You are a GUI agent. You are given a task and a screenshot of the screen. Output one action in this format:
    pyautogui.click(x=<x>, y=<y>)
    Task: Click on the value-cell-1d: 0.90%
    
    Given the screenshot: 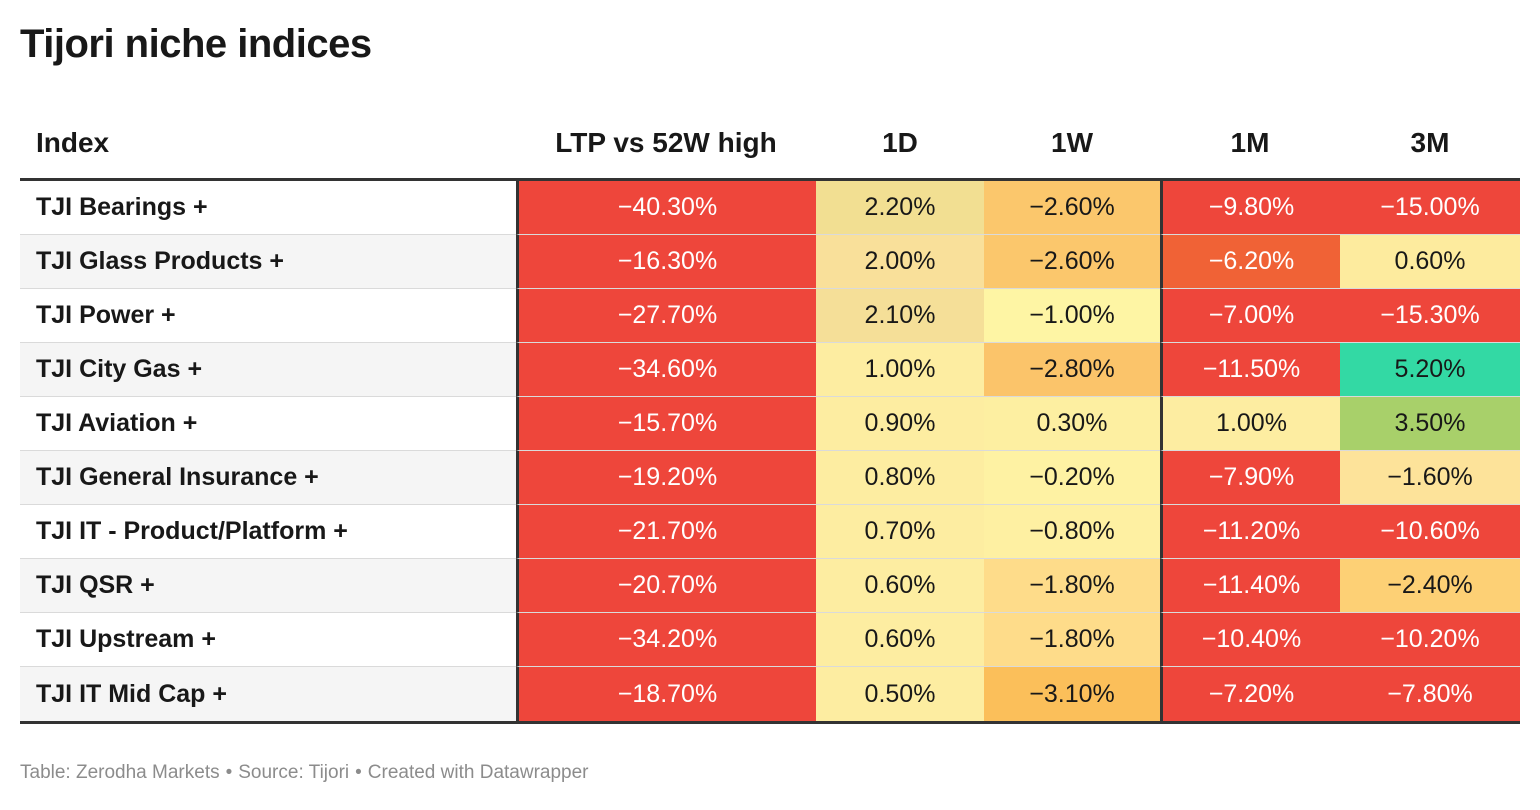 What is the action you would take?
    pyautogui.click(x=900, y=424)
    